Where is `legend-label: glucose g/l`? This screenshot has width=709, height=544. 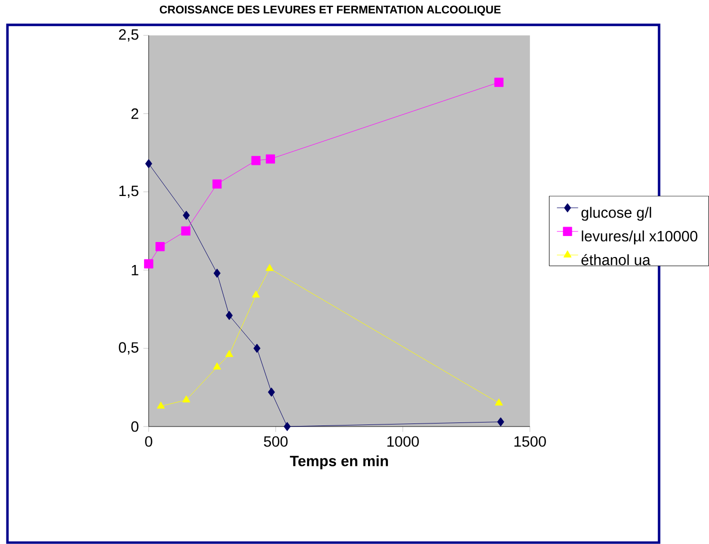
legend-label: glucose g/l is located at coordinates (616, 213).